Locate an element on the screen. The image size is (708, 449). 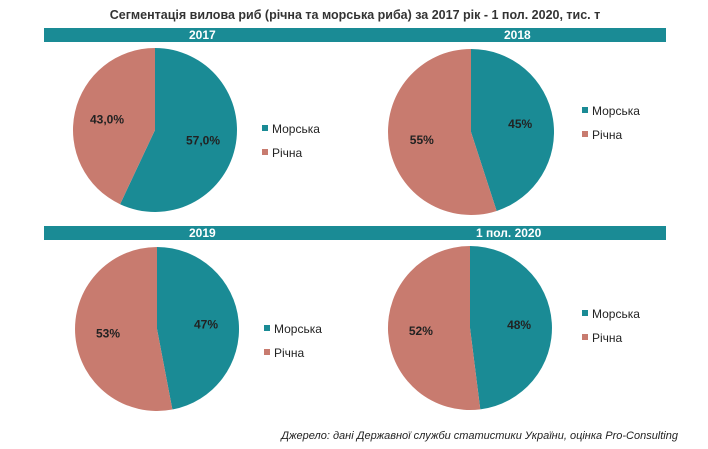
pie-2019-svg: 47% 53% is located at coordinates (157, 329).